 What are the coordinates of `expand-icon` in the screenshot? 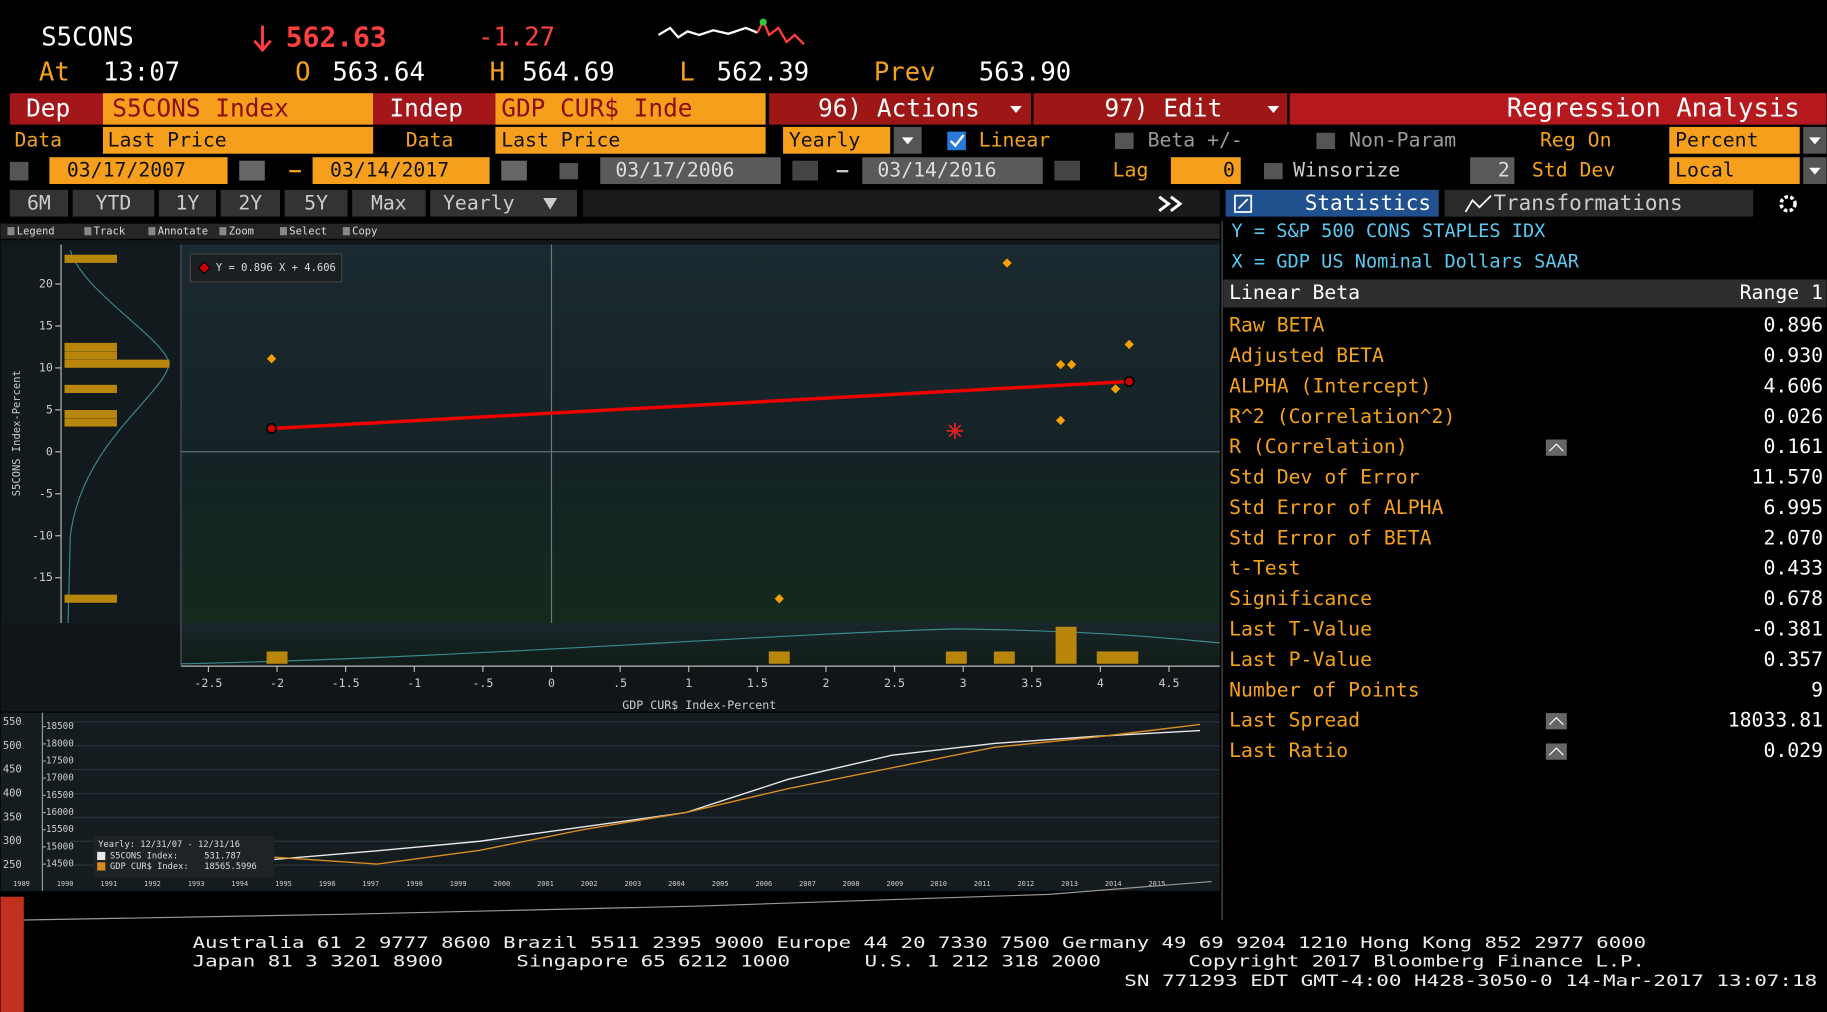 It's located at (1170, 203).